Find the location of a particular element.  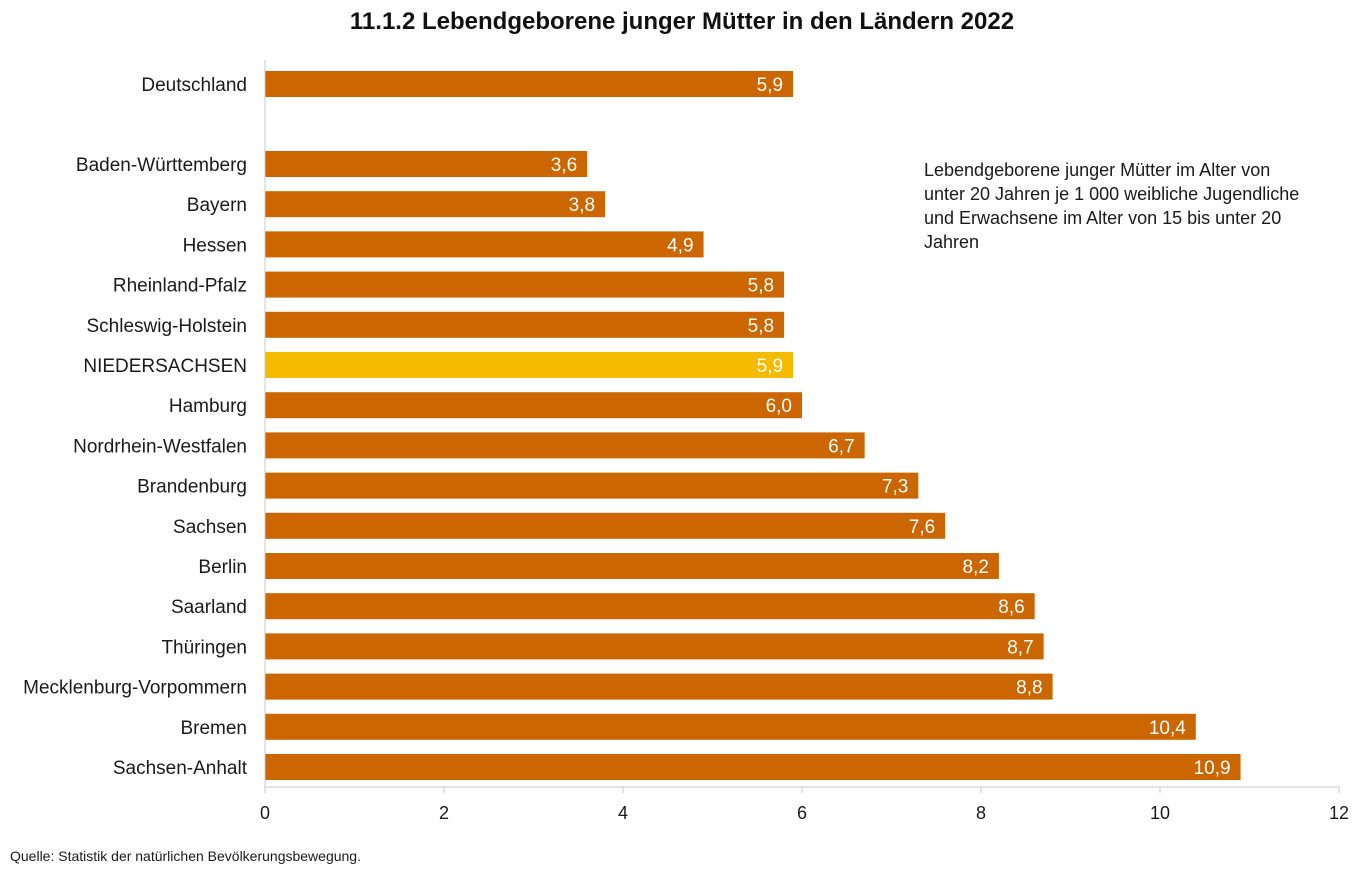

x-tick-label: 10 is located at coordinates (1160, 813).